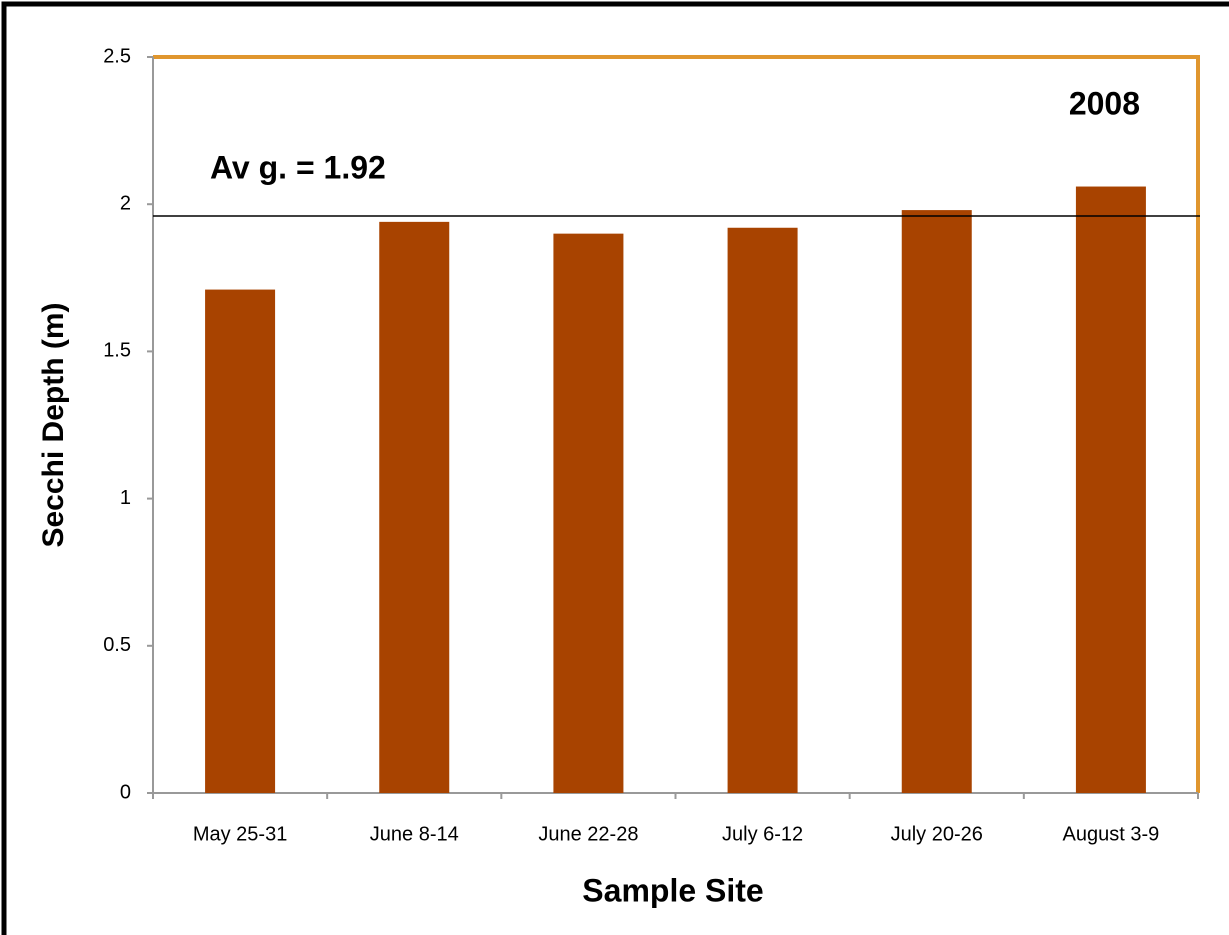 This screenshot has width=1229, height=935. I want to click on x-tick-label: June 8-14, so click(414, 834).